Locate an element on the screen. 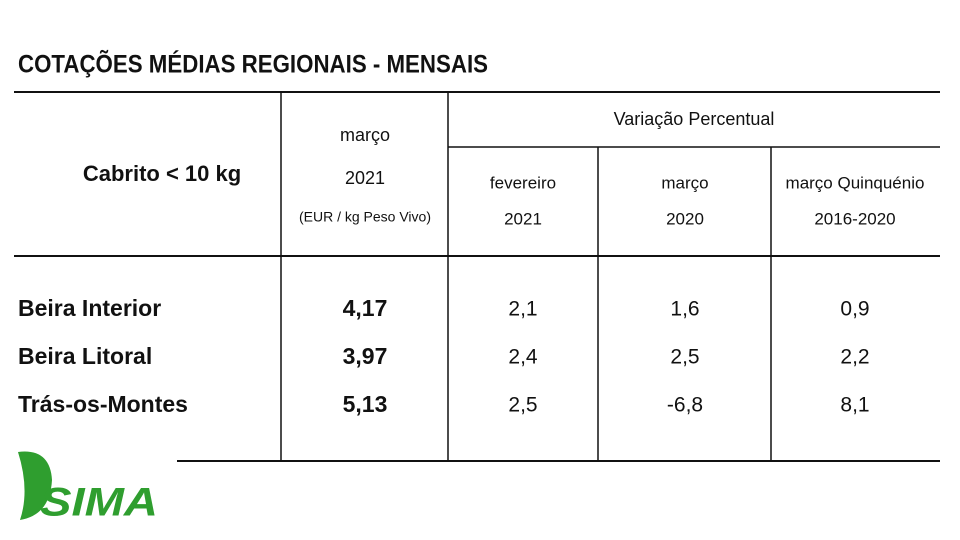 This screenshot has width=960, height=540. cell: 4,17 is located at coordinates (365, 308).